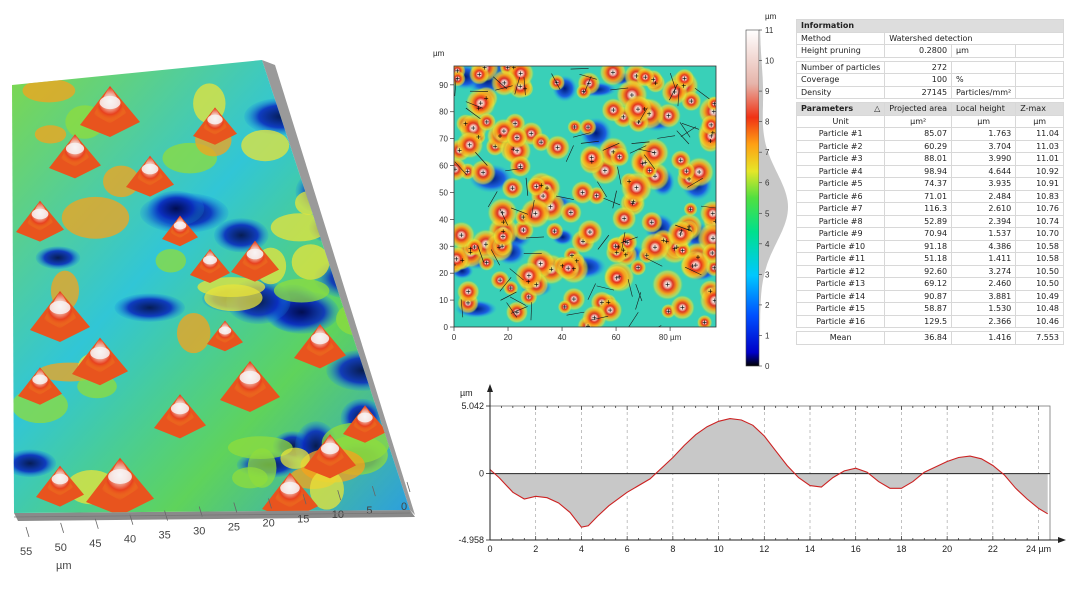 The height and width of the screenshot is (589, 1080). What do you see at coordinates (471, 540) in the screenshot?
I see `profile-y-tick-label: -4.958` at bounding box center [471, 540].